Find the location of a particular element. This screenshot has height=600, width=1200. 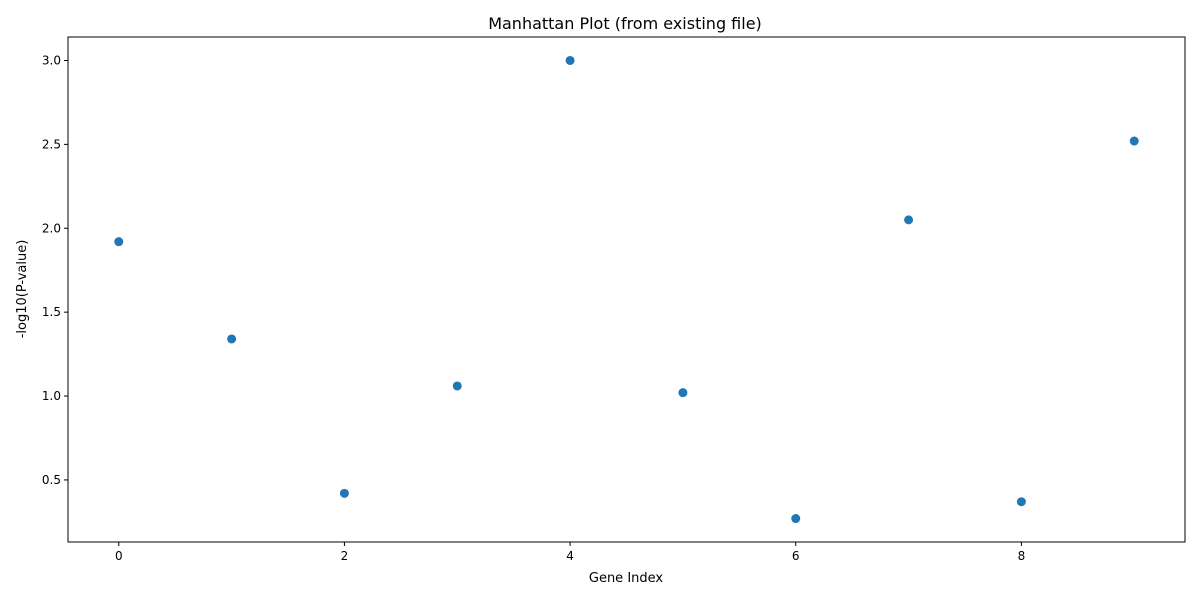

chart-title: Manhattan Plot (from existing file) is located at coordinates (625, 23).